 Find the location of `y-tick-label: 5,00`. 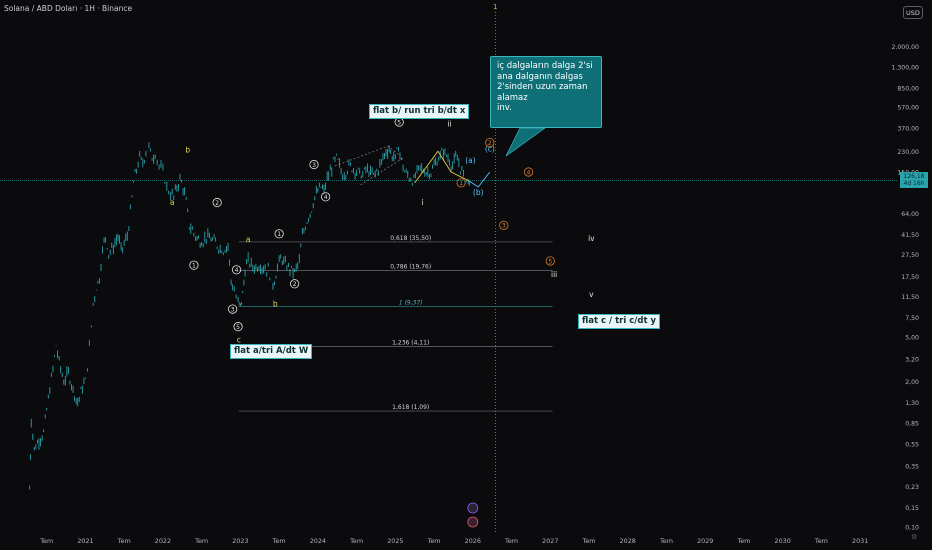

y-tick-label: 5,00 is located at coordinates (912, 338).